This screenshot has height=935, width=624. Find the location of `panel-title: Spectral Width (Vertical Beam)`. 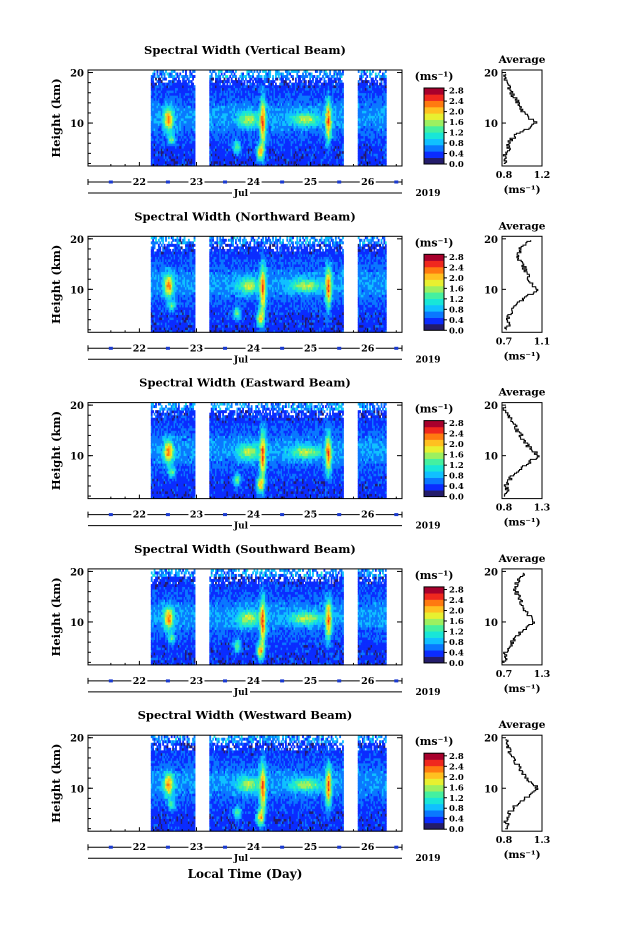

panel-title: Spectral Width (Vertical Beam) is located at coordinates (245, 50).